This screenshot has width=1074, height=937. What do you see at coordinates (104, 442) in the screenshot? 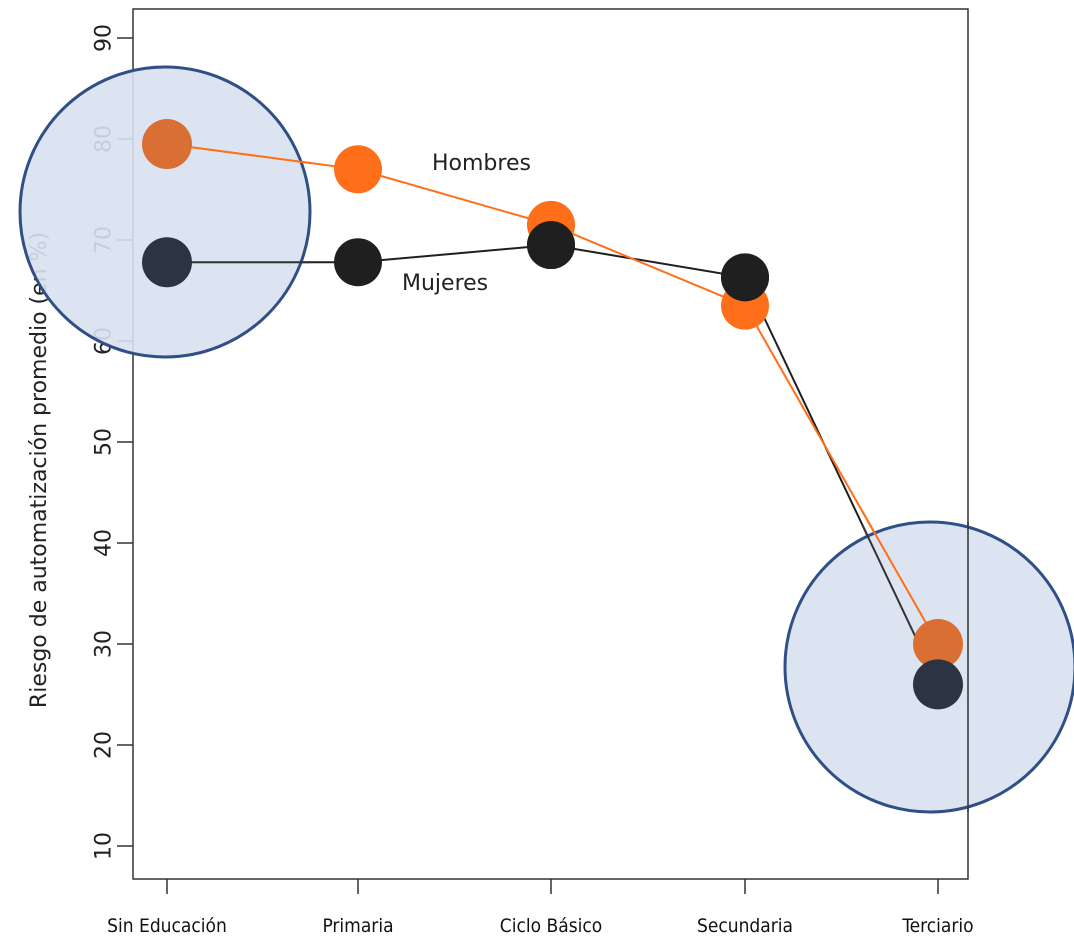
I see `y-tick-label: 50` at bounding box center [104, 442].